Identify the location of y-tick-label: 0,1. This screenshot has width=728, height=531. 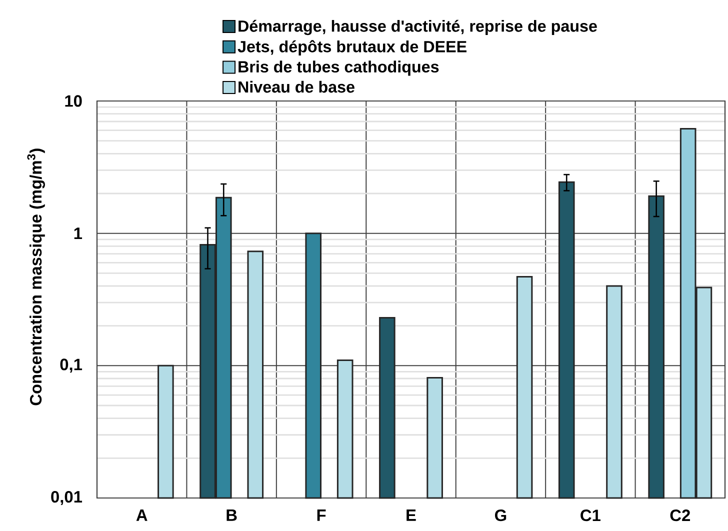
(71, 365).